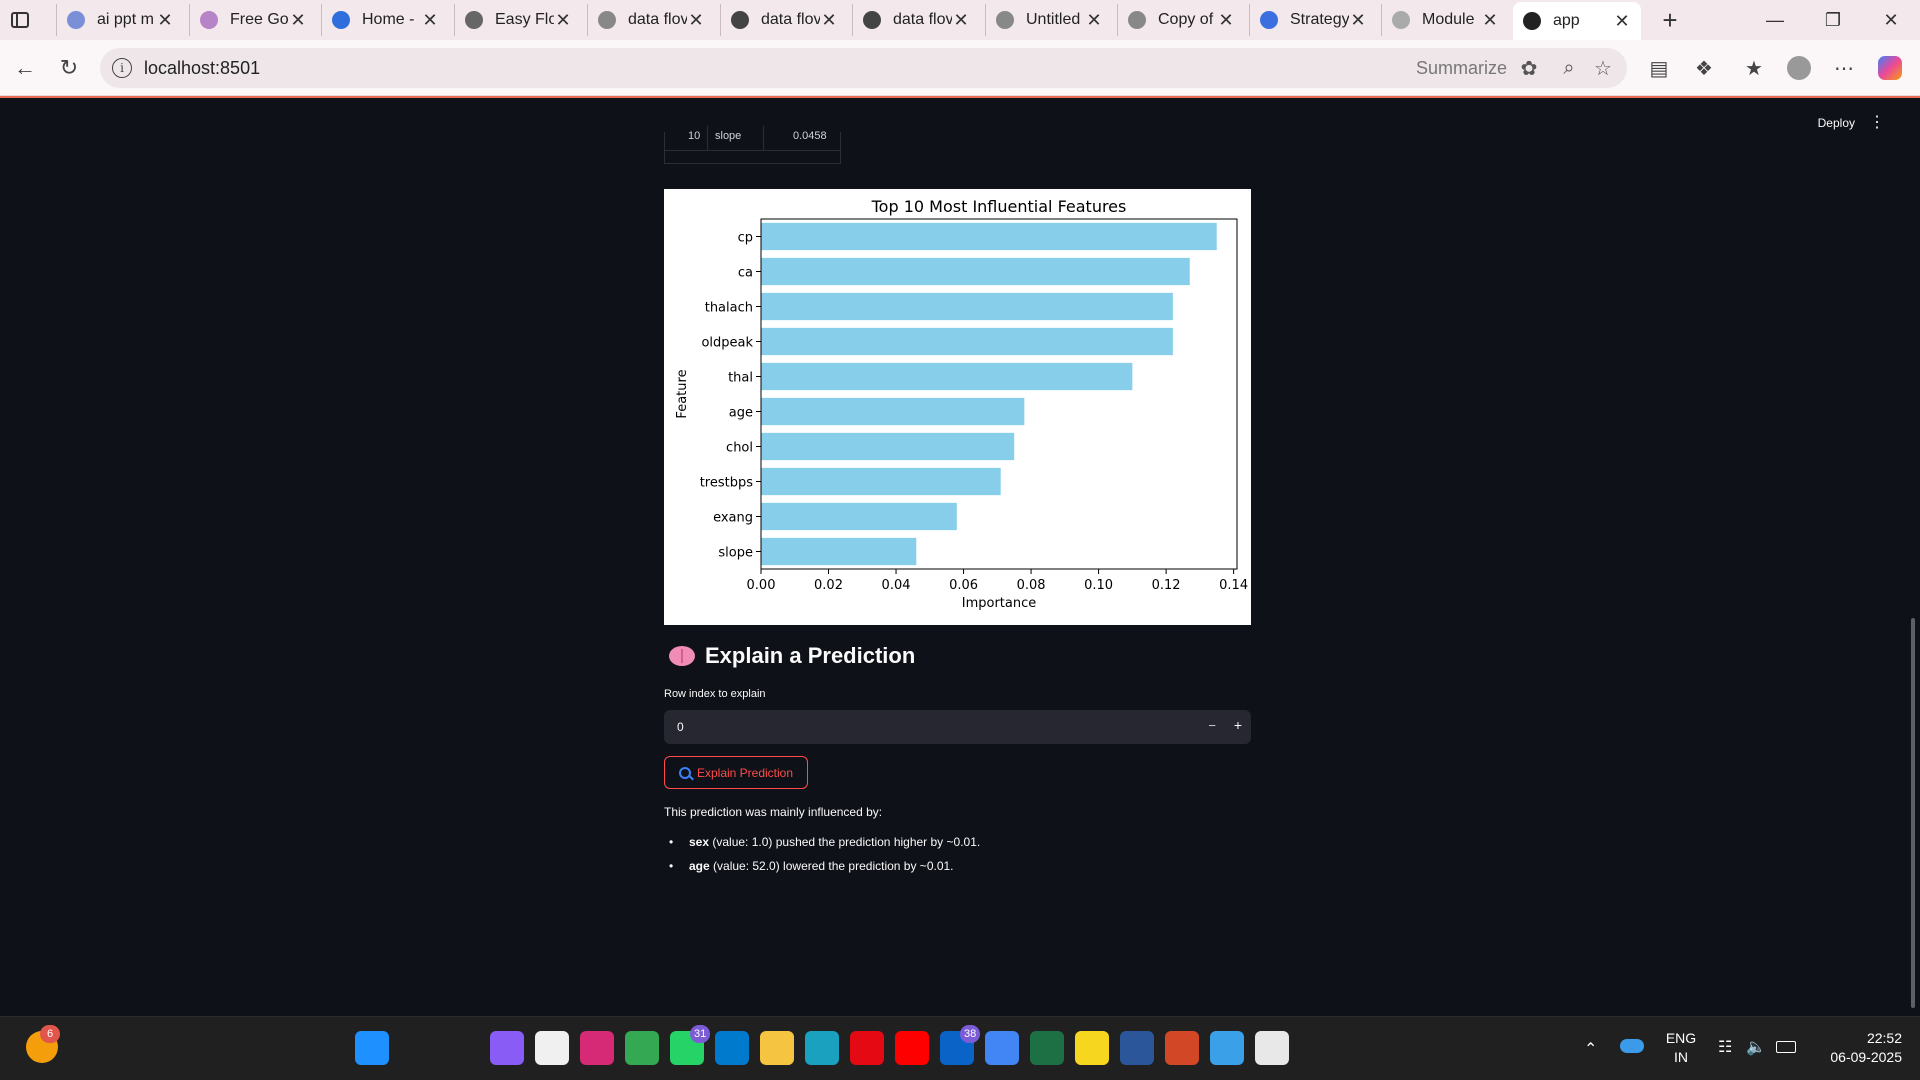 Image resolution: width=1920 pixels, height=1080 pixels. What do you see at coordinates (20, 20) in the screenshot?
I see `tab-actions-button` at bounding box center [20, 20].